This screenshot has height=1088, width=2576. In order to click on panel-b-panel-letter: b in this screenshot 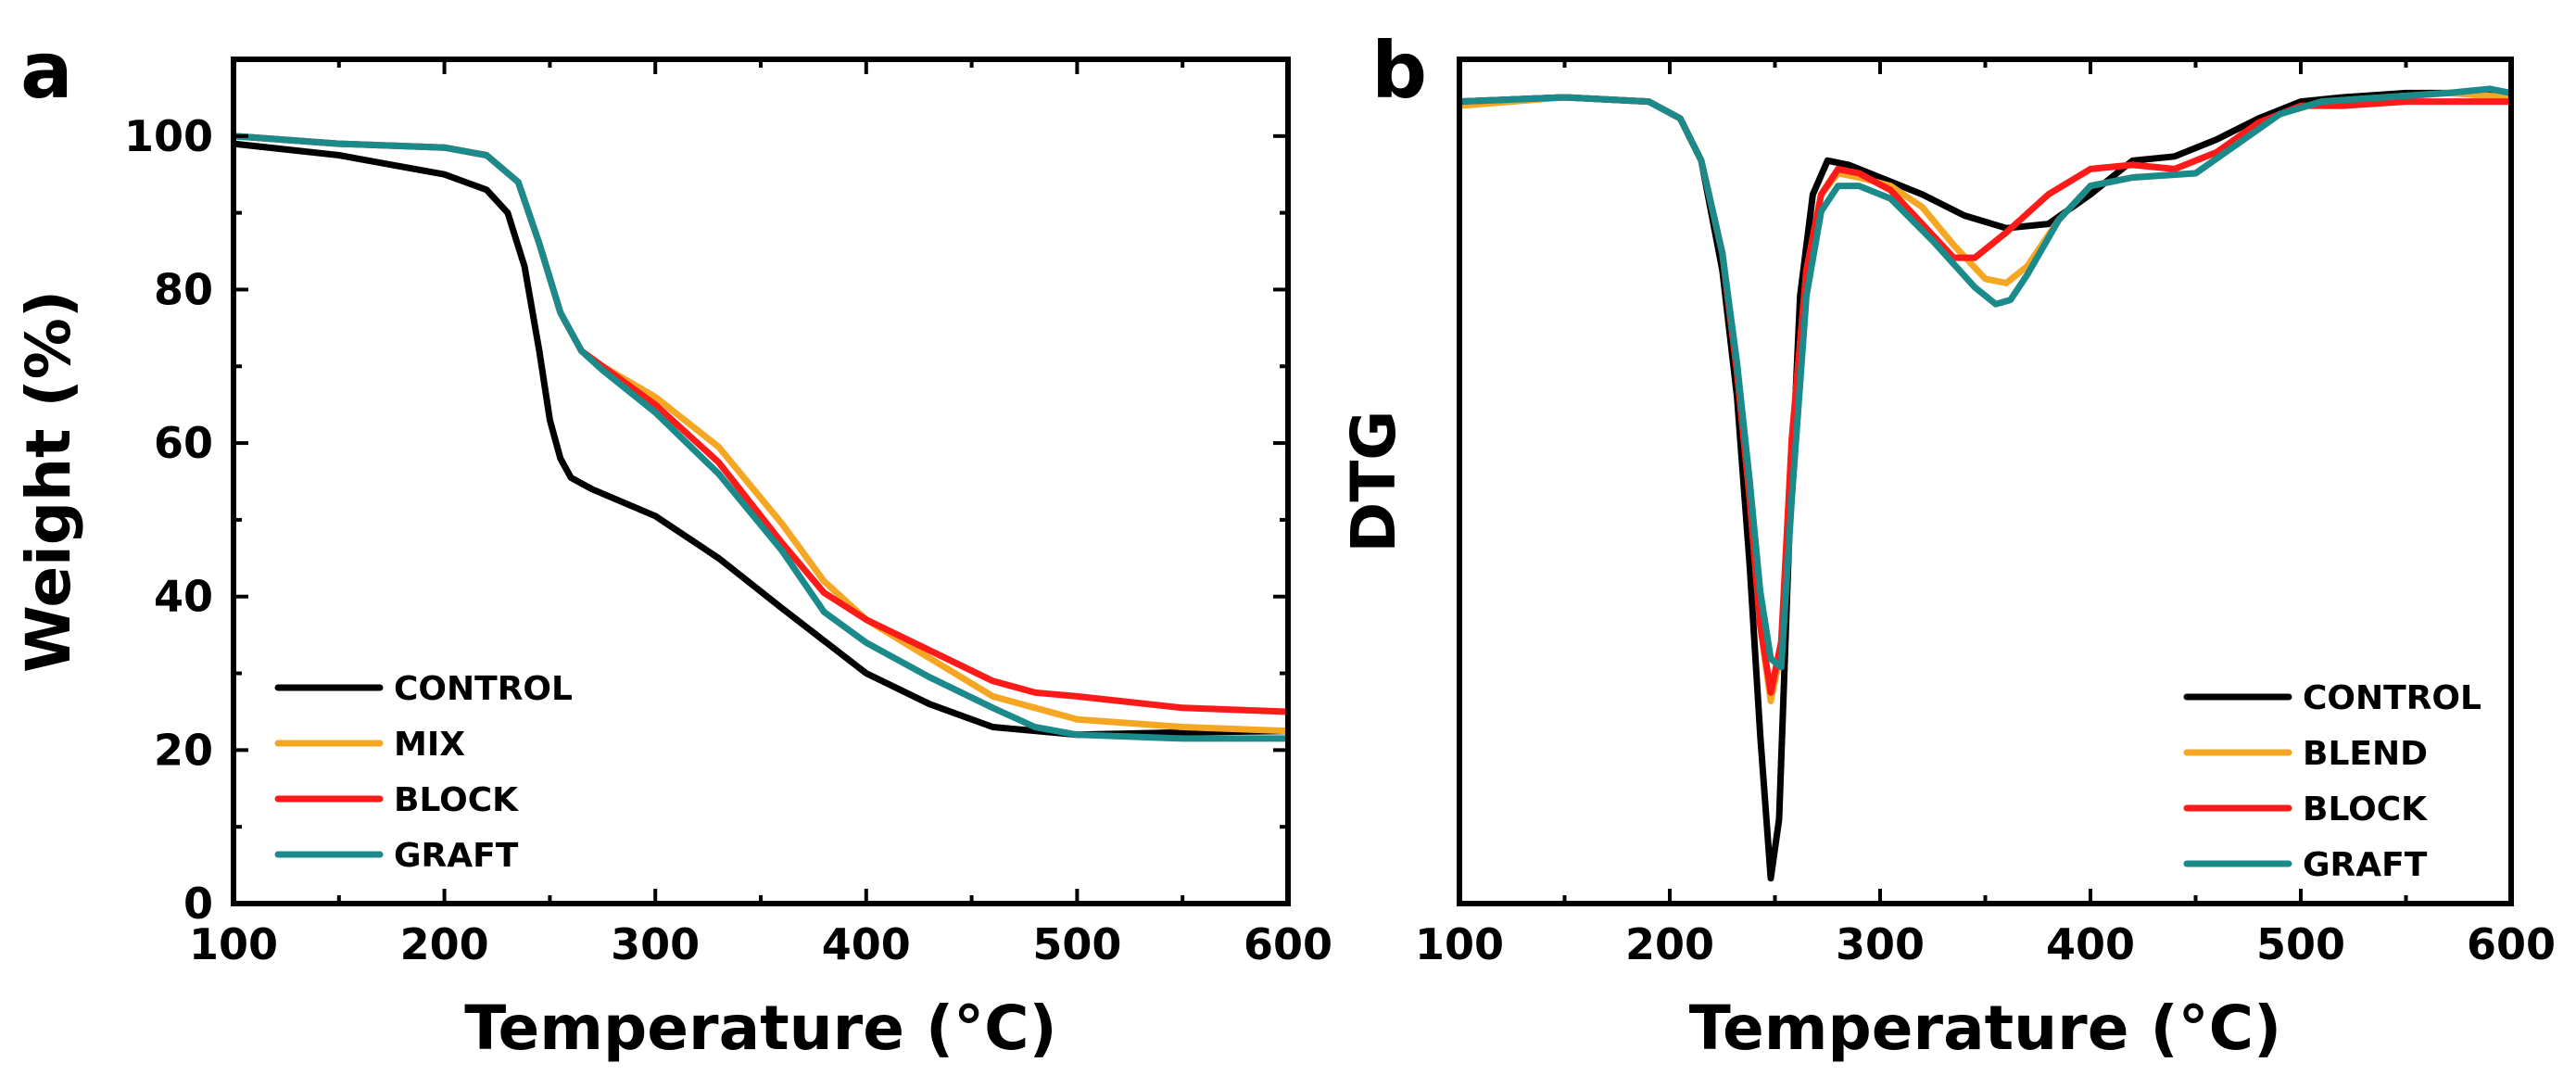, I will do `click(1399, 71)`.